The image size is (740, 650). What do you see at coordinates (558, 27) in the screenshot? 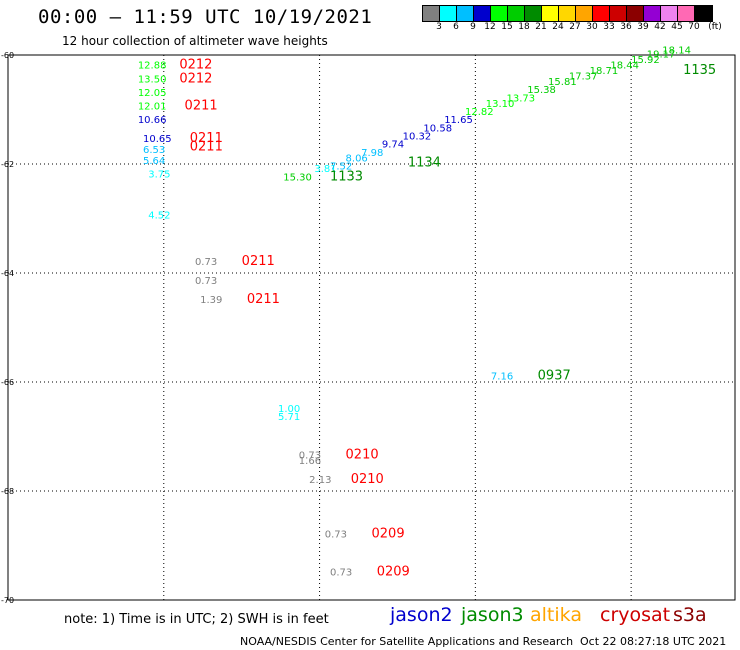
I see `colorbar-label: 24` at bounding box center [558, 27].